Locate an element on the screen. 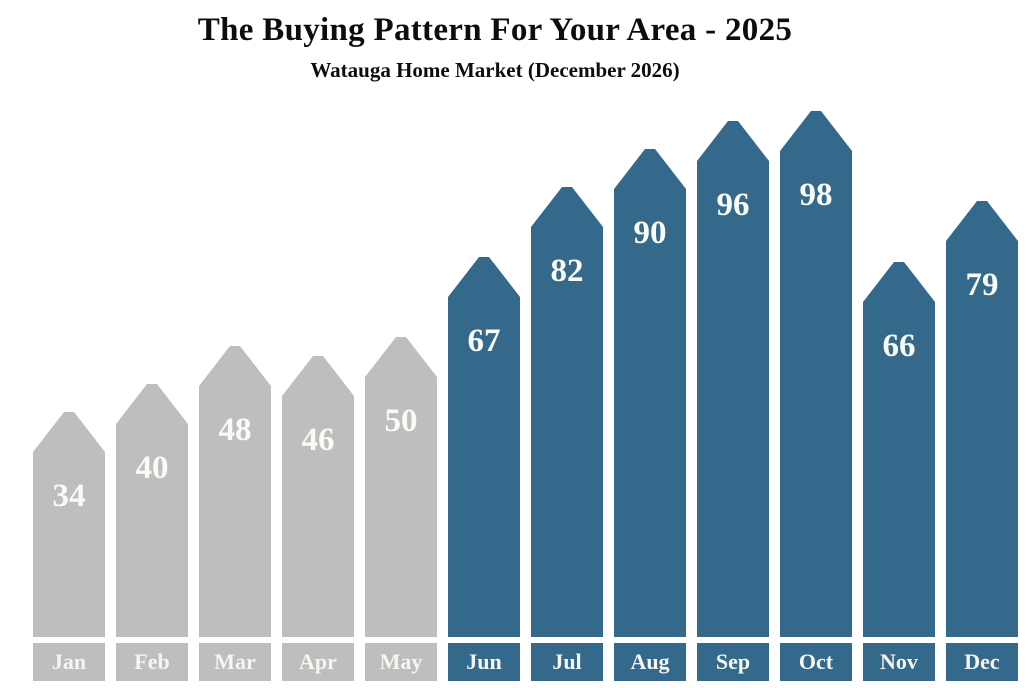  bar-mar: 48 is located at coordinates (235, 491).